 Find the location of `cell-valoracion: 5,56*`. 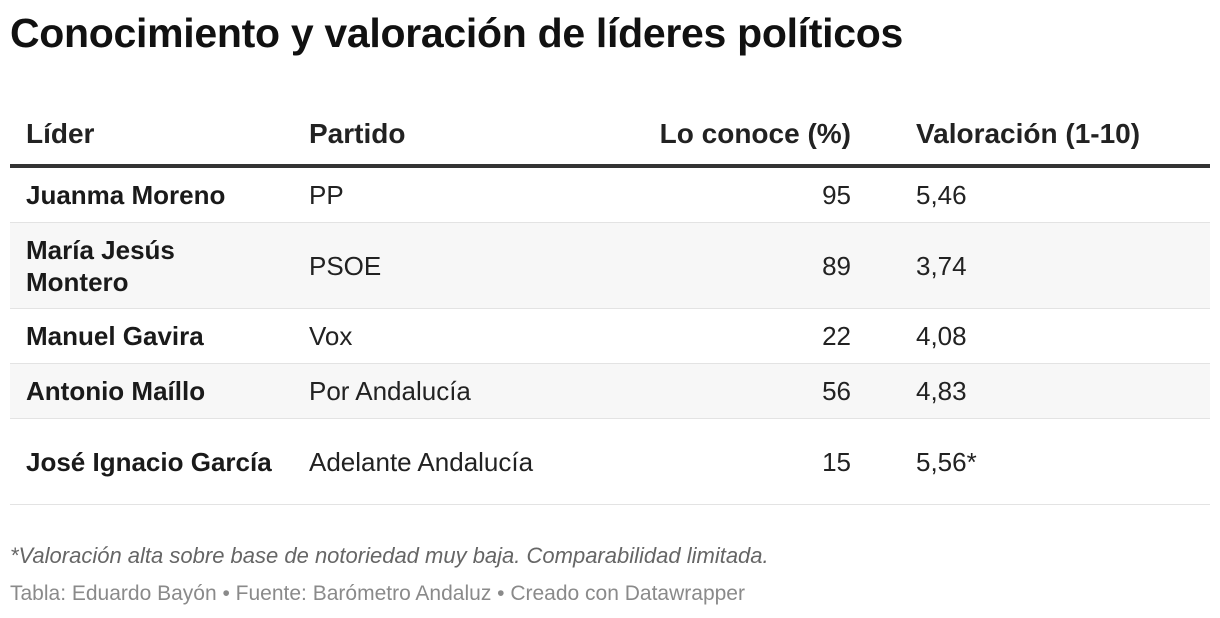

cell-valoracion: 5,56* is located at coordinates (946, 461).